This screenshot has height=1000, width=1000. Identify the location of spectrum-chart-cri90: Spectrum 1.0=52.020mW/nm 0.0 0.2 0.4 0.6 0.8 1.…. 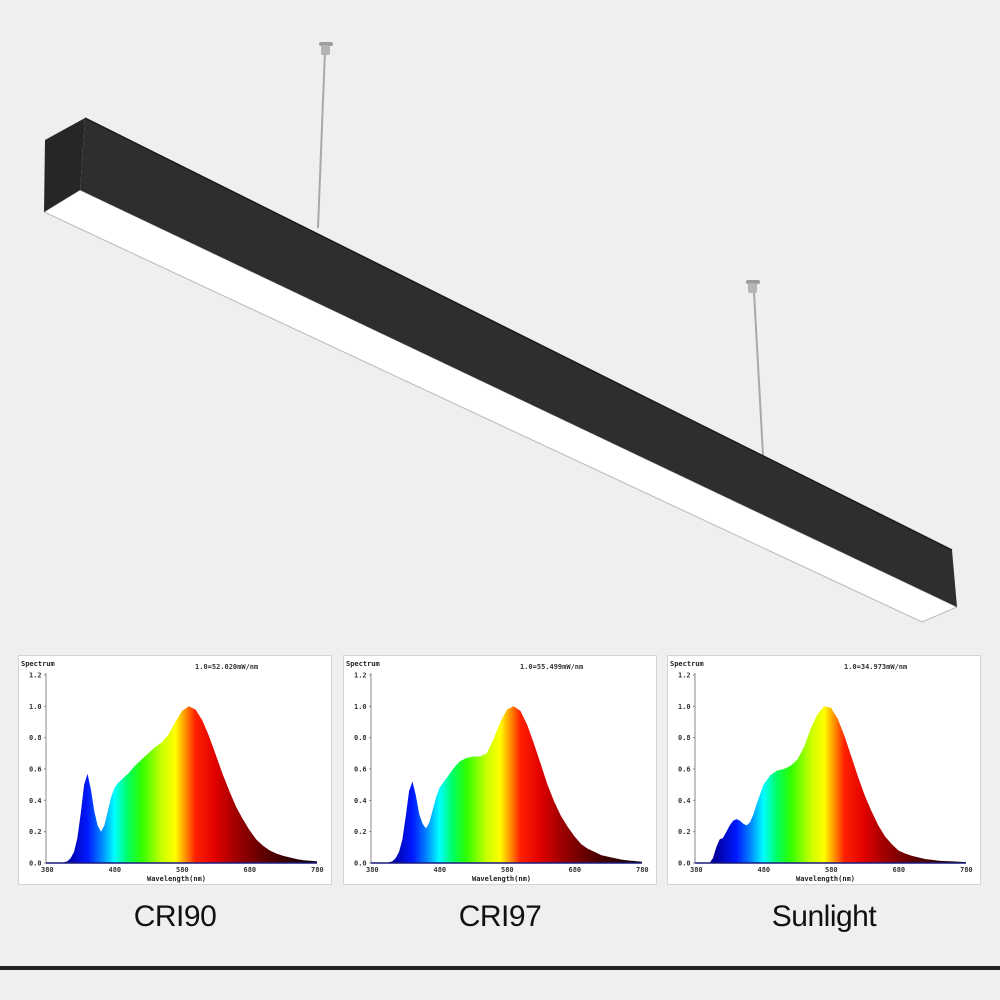
(175, 770).